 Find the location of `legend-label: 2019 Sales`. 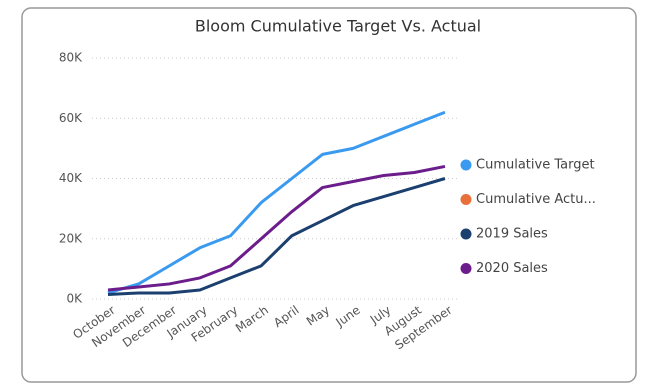

legend-label: 2019 Sales is located at coordinates (512, 234).